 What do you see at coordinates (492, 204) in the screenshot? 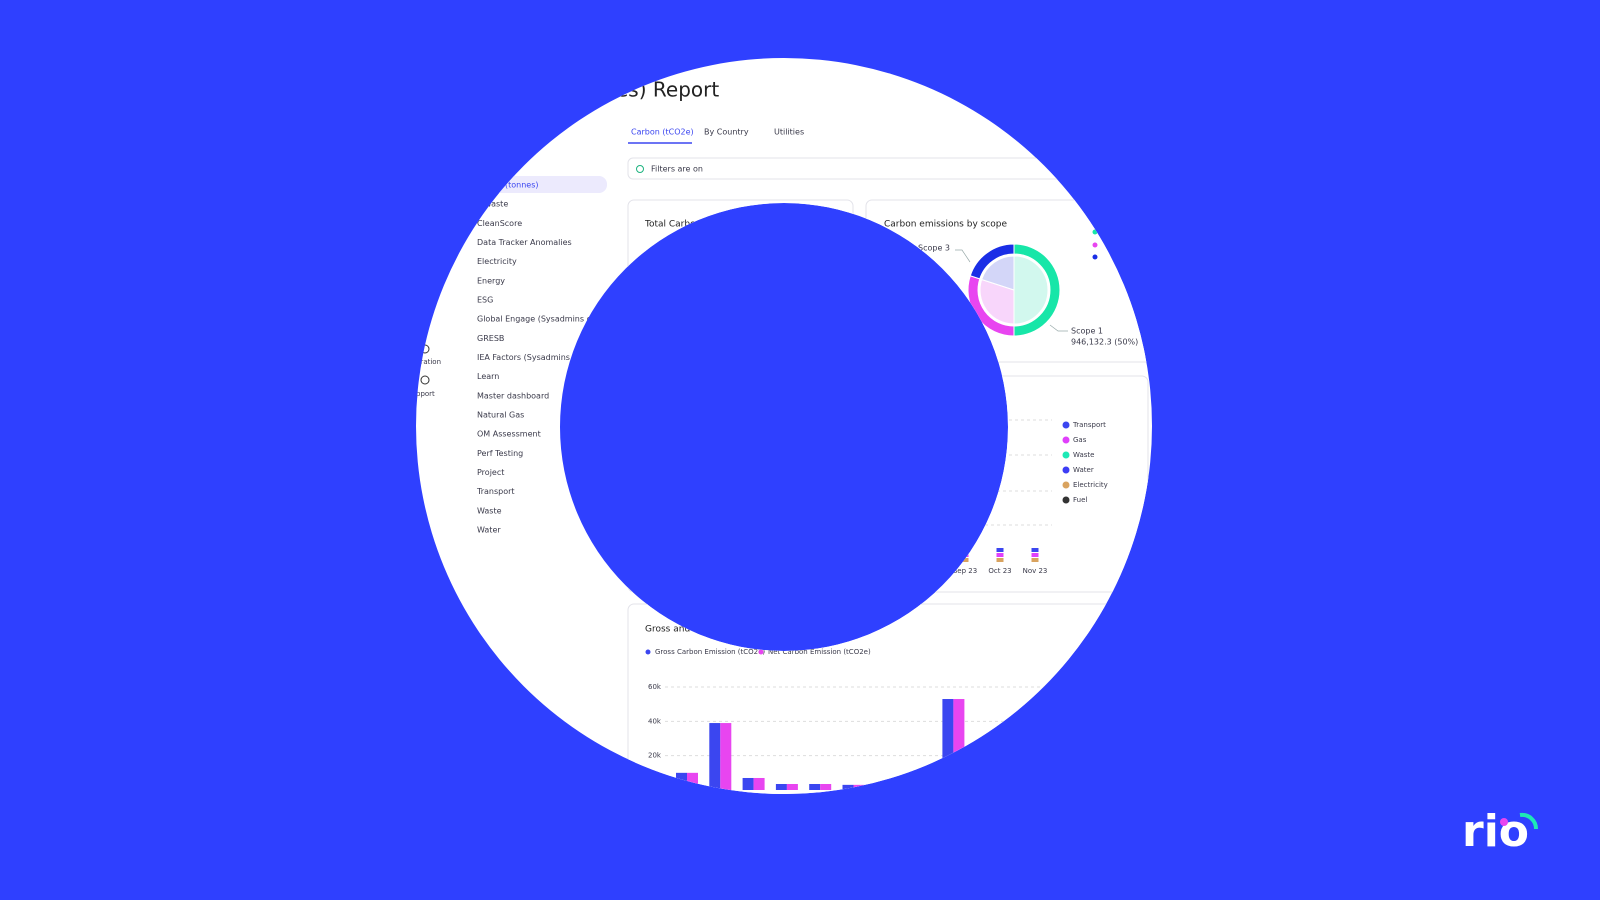
I see `sidebar-item: s Waste` at bounding box center [492, 204].